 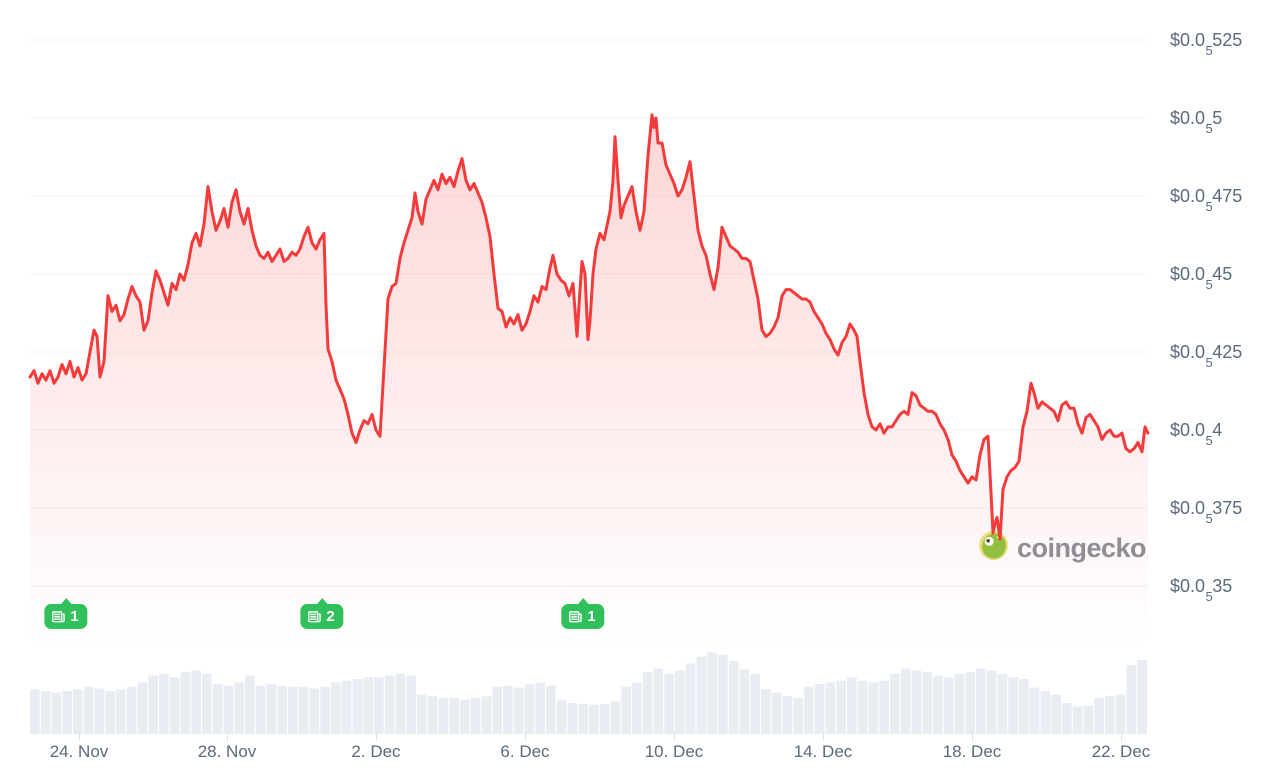 What do you see at coordinates (322, 616) in the screenshot?
I see `news-annotation-badge: 2` at bounding box center [322, 616].